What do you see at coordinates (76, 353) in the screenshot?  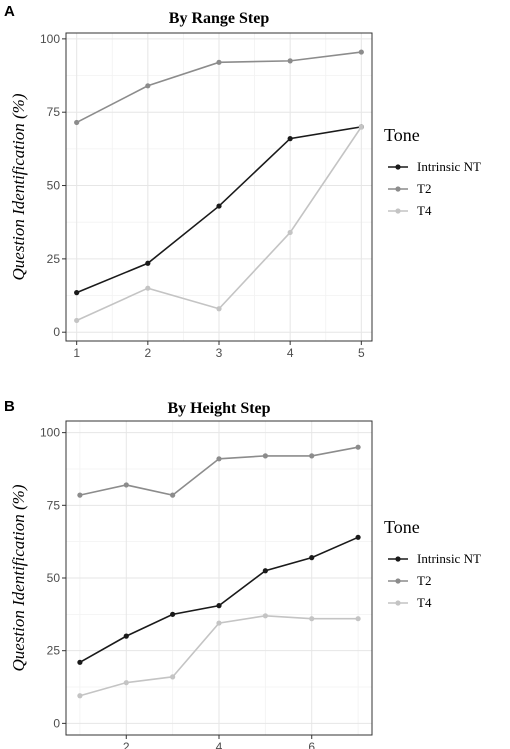 I see `x-tick-label: 1` at bounding box center [76, 353].